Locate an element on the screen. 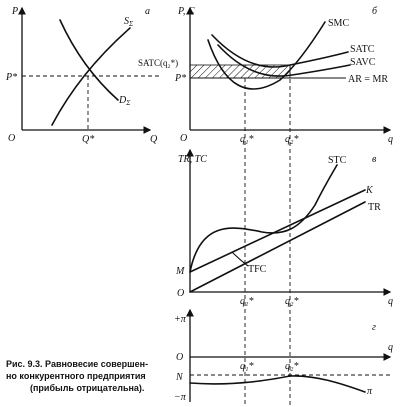 The height and width of the screenshot is (407, 400). panel-c-q2-label: q₂* is located at coordinates (291, 301).